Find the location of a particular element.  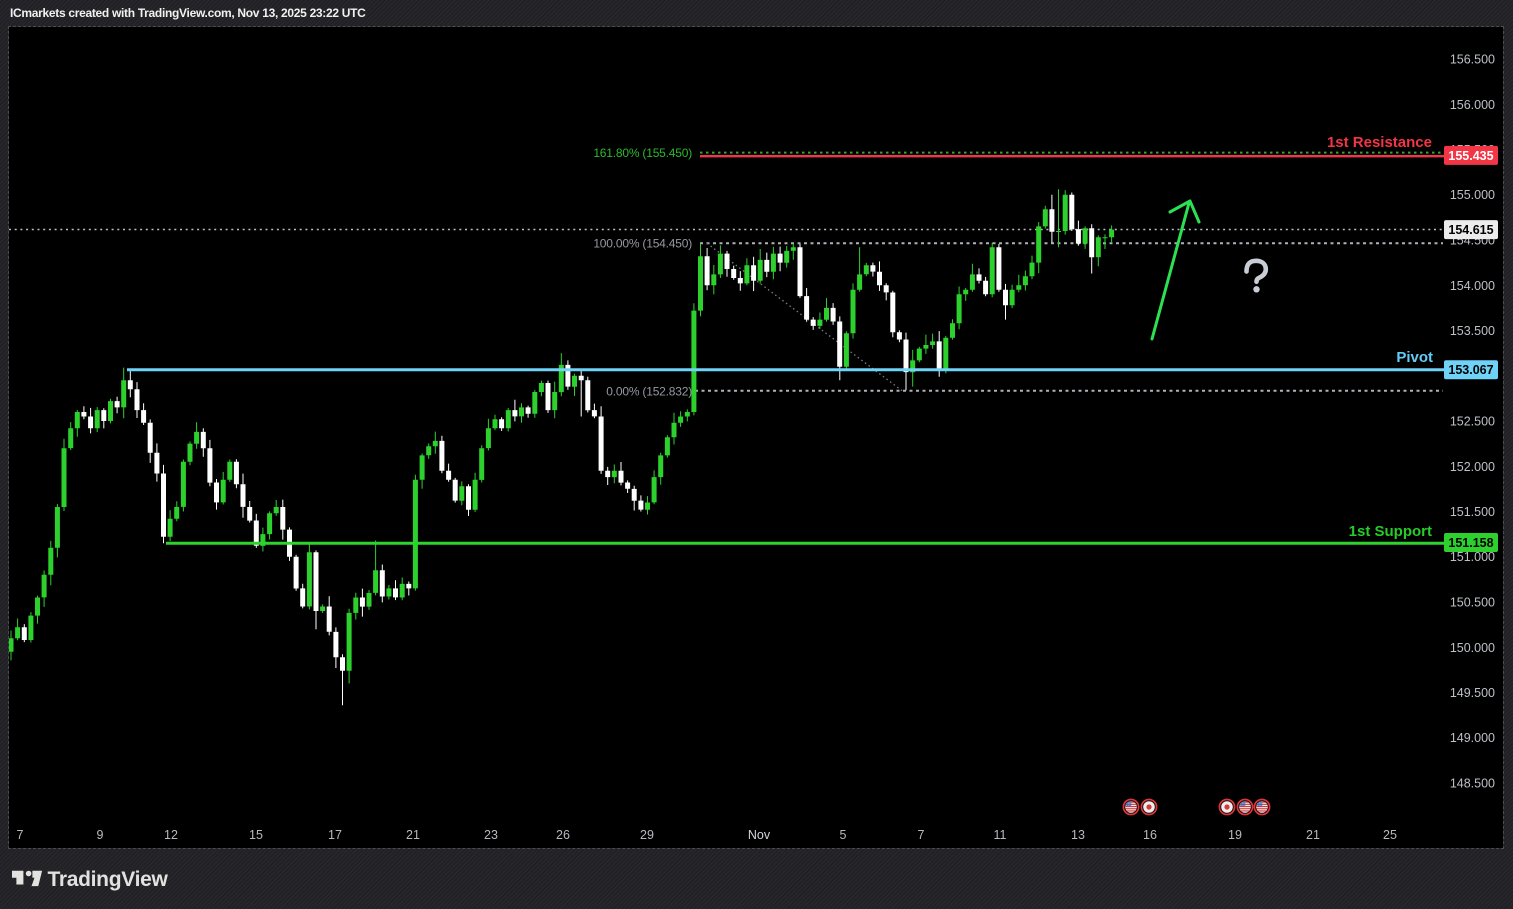

svg-text: 149.500 is located at coordinates (1472, 693).